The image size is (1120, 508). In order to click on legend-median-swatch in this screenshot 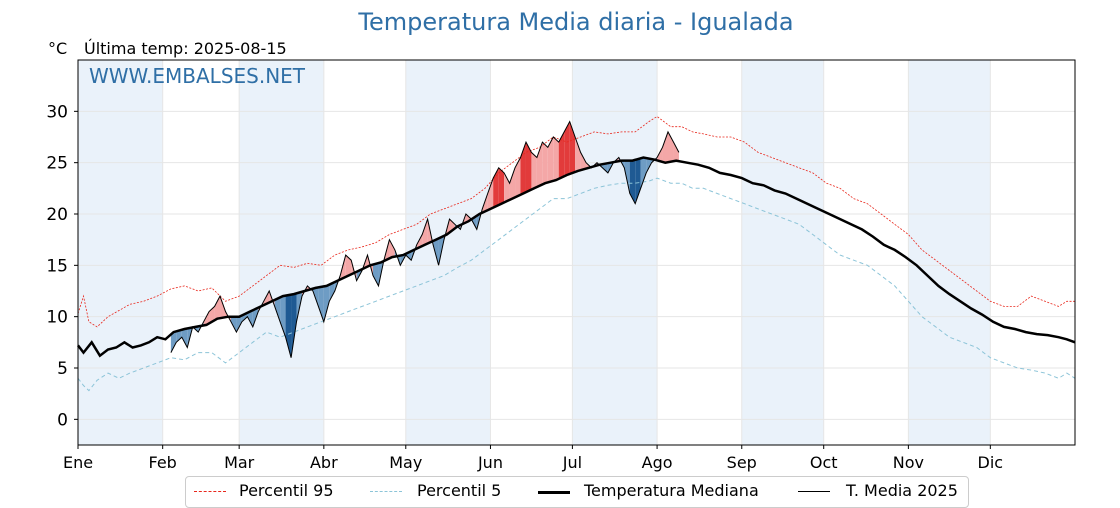, I will do `click(554, 492)`.